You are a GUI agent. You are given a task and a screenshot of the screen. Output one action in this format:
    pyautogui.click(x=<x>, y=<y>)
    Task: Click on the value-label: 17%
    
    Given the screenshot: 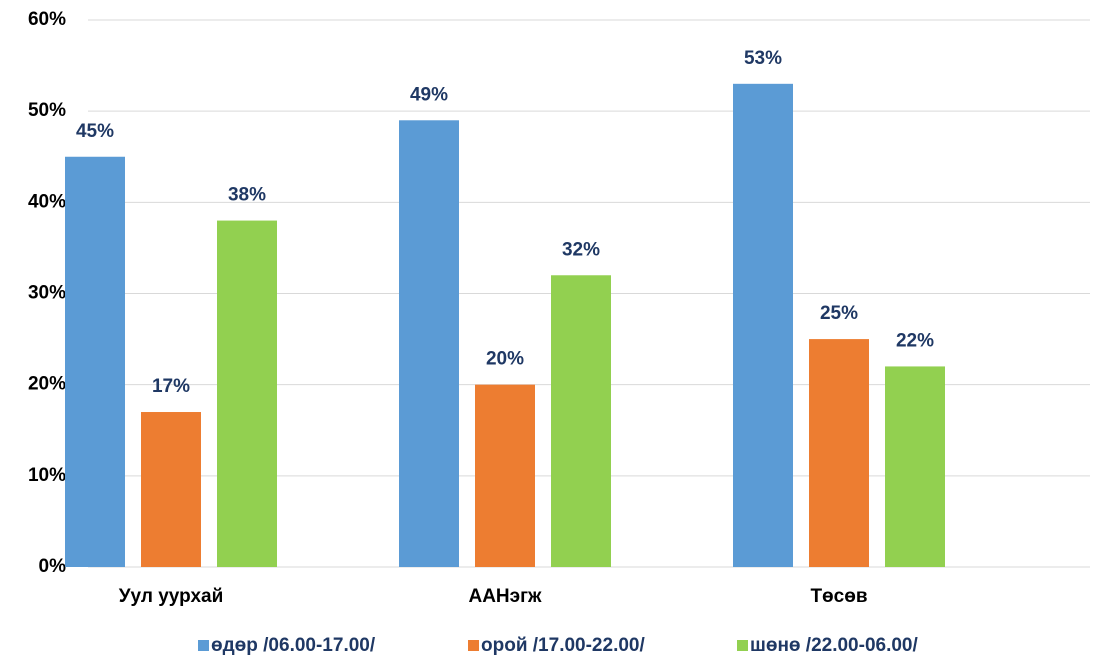 What is the action you would take?
    pyautogui.click(x=171, y=386)
    